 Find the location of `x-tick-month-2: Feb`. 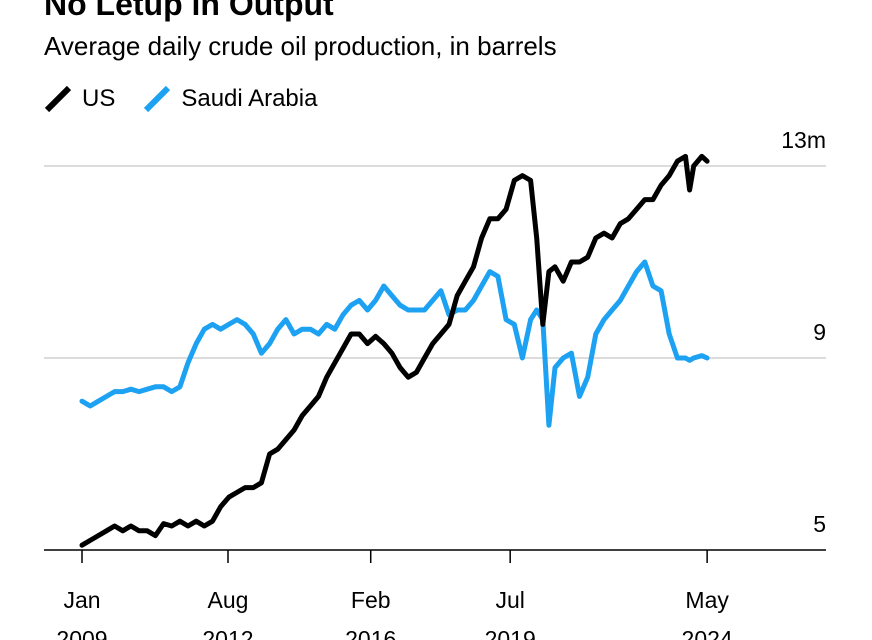

x-tick-month-2: Feb is located at coordinates (371, 600).